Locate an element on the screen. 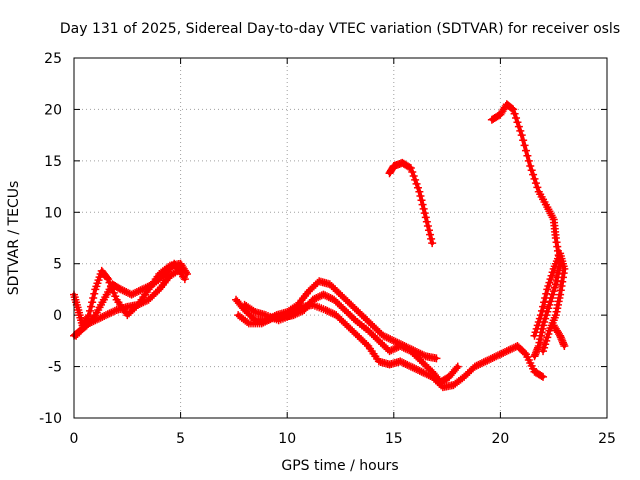 The width and height of the screenshot is (640, 480). y-tick-label: 15 is located at coordinates (53, 162).